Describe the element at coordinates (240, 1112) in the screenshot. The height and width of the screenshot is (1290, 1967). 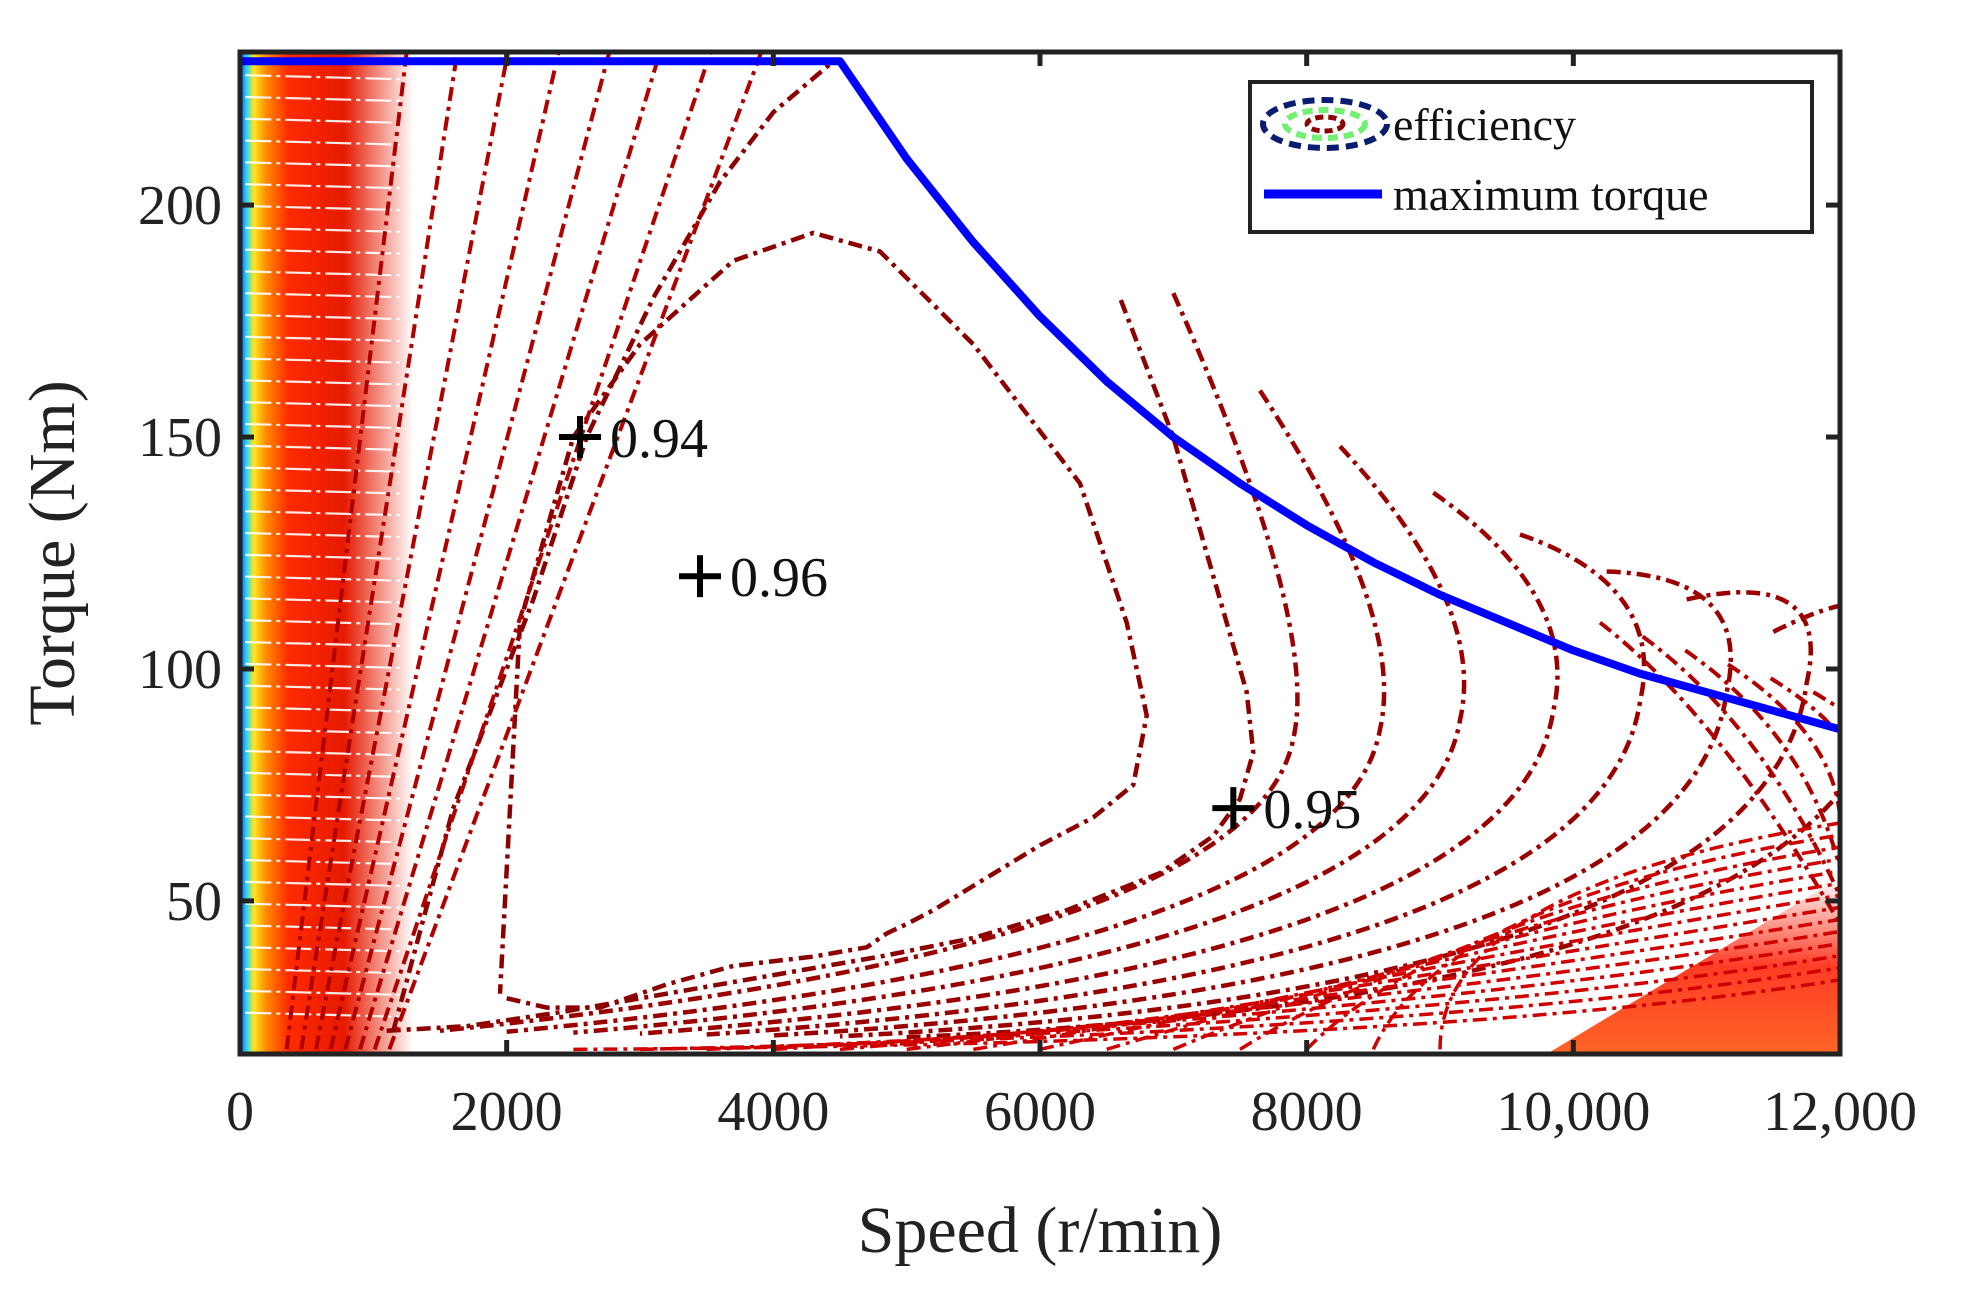
I see `x-tick-label: 0` at that location.